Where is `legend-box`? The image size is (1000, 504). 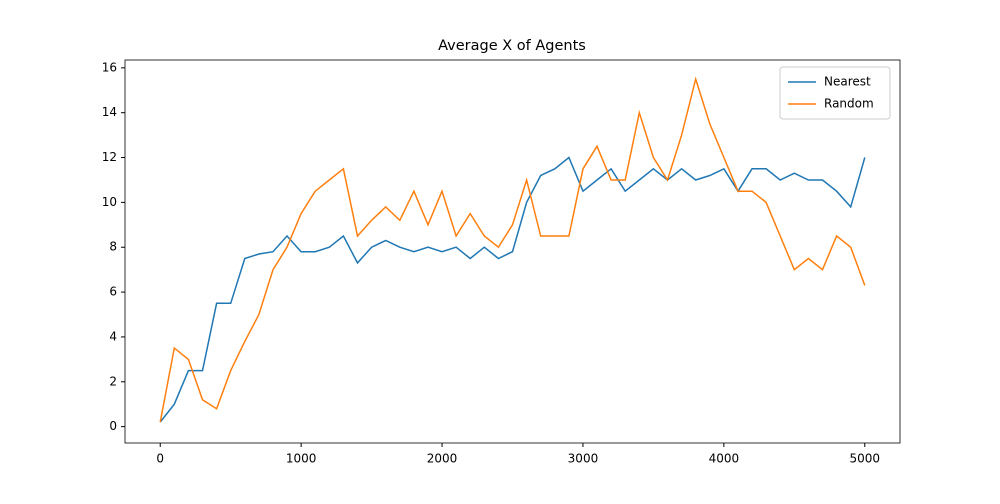
legend-box is located at coordinates (835, 93).